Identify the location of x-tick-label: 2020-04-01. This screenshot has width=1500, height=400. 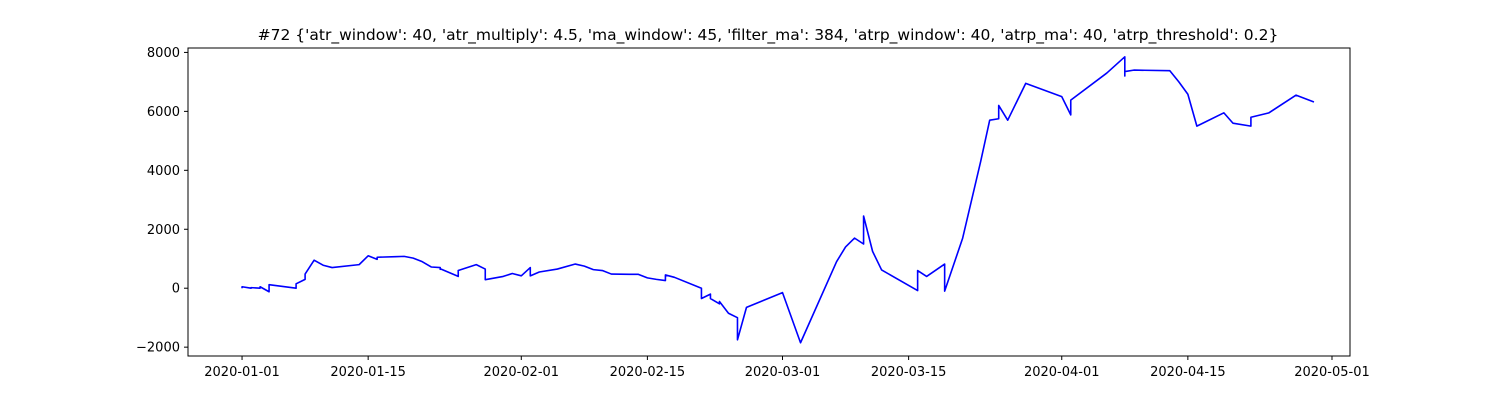
(1062, 372).